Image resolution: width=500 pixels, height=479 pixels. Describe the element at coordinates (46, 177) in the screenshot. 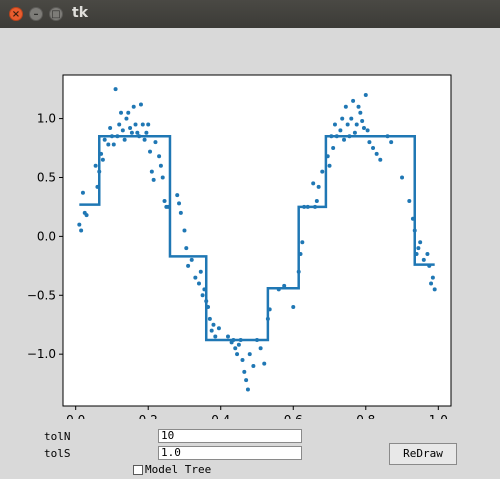

I see `y-tick-label: 0.5` at that location.